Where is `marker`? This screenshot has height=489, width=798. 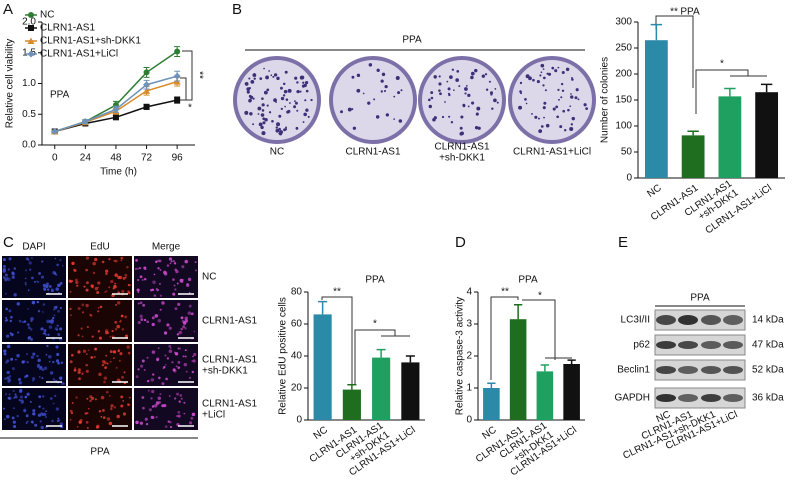 marker is located at coordinates (147, 85).